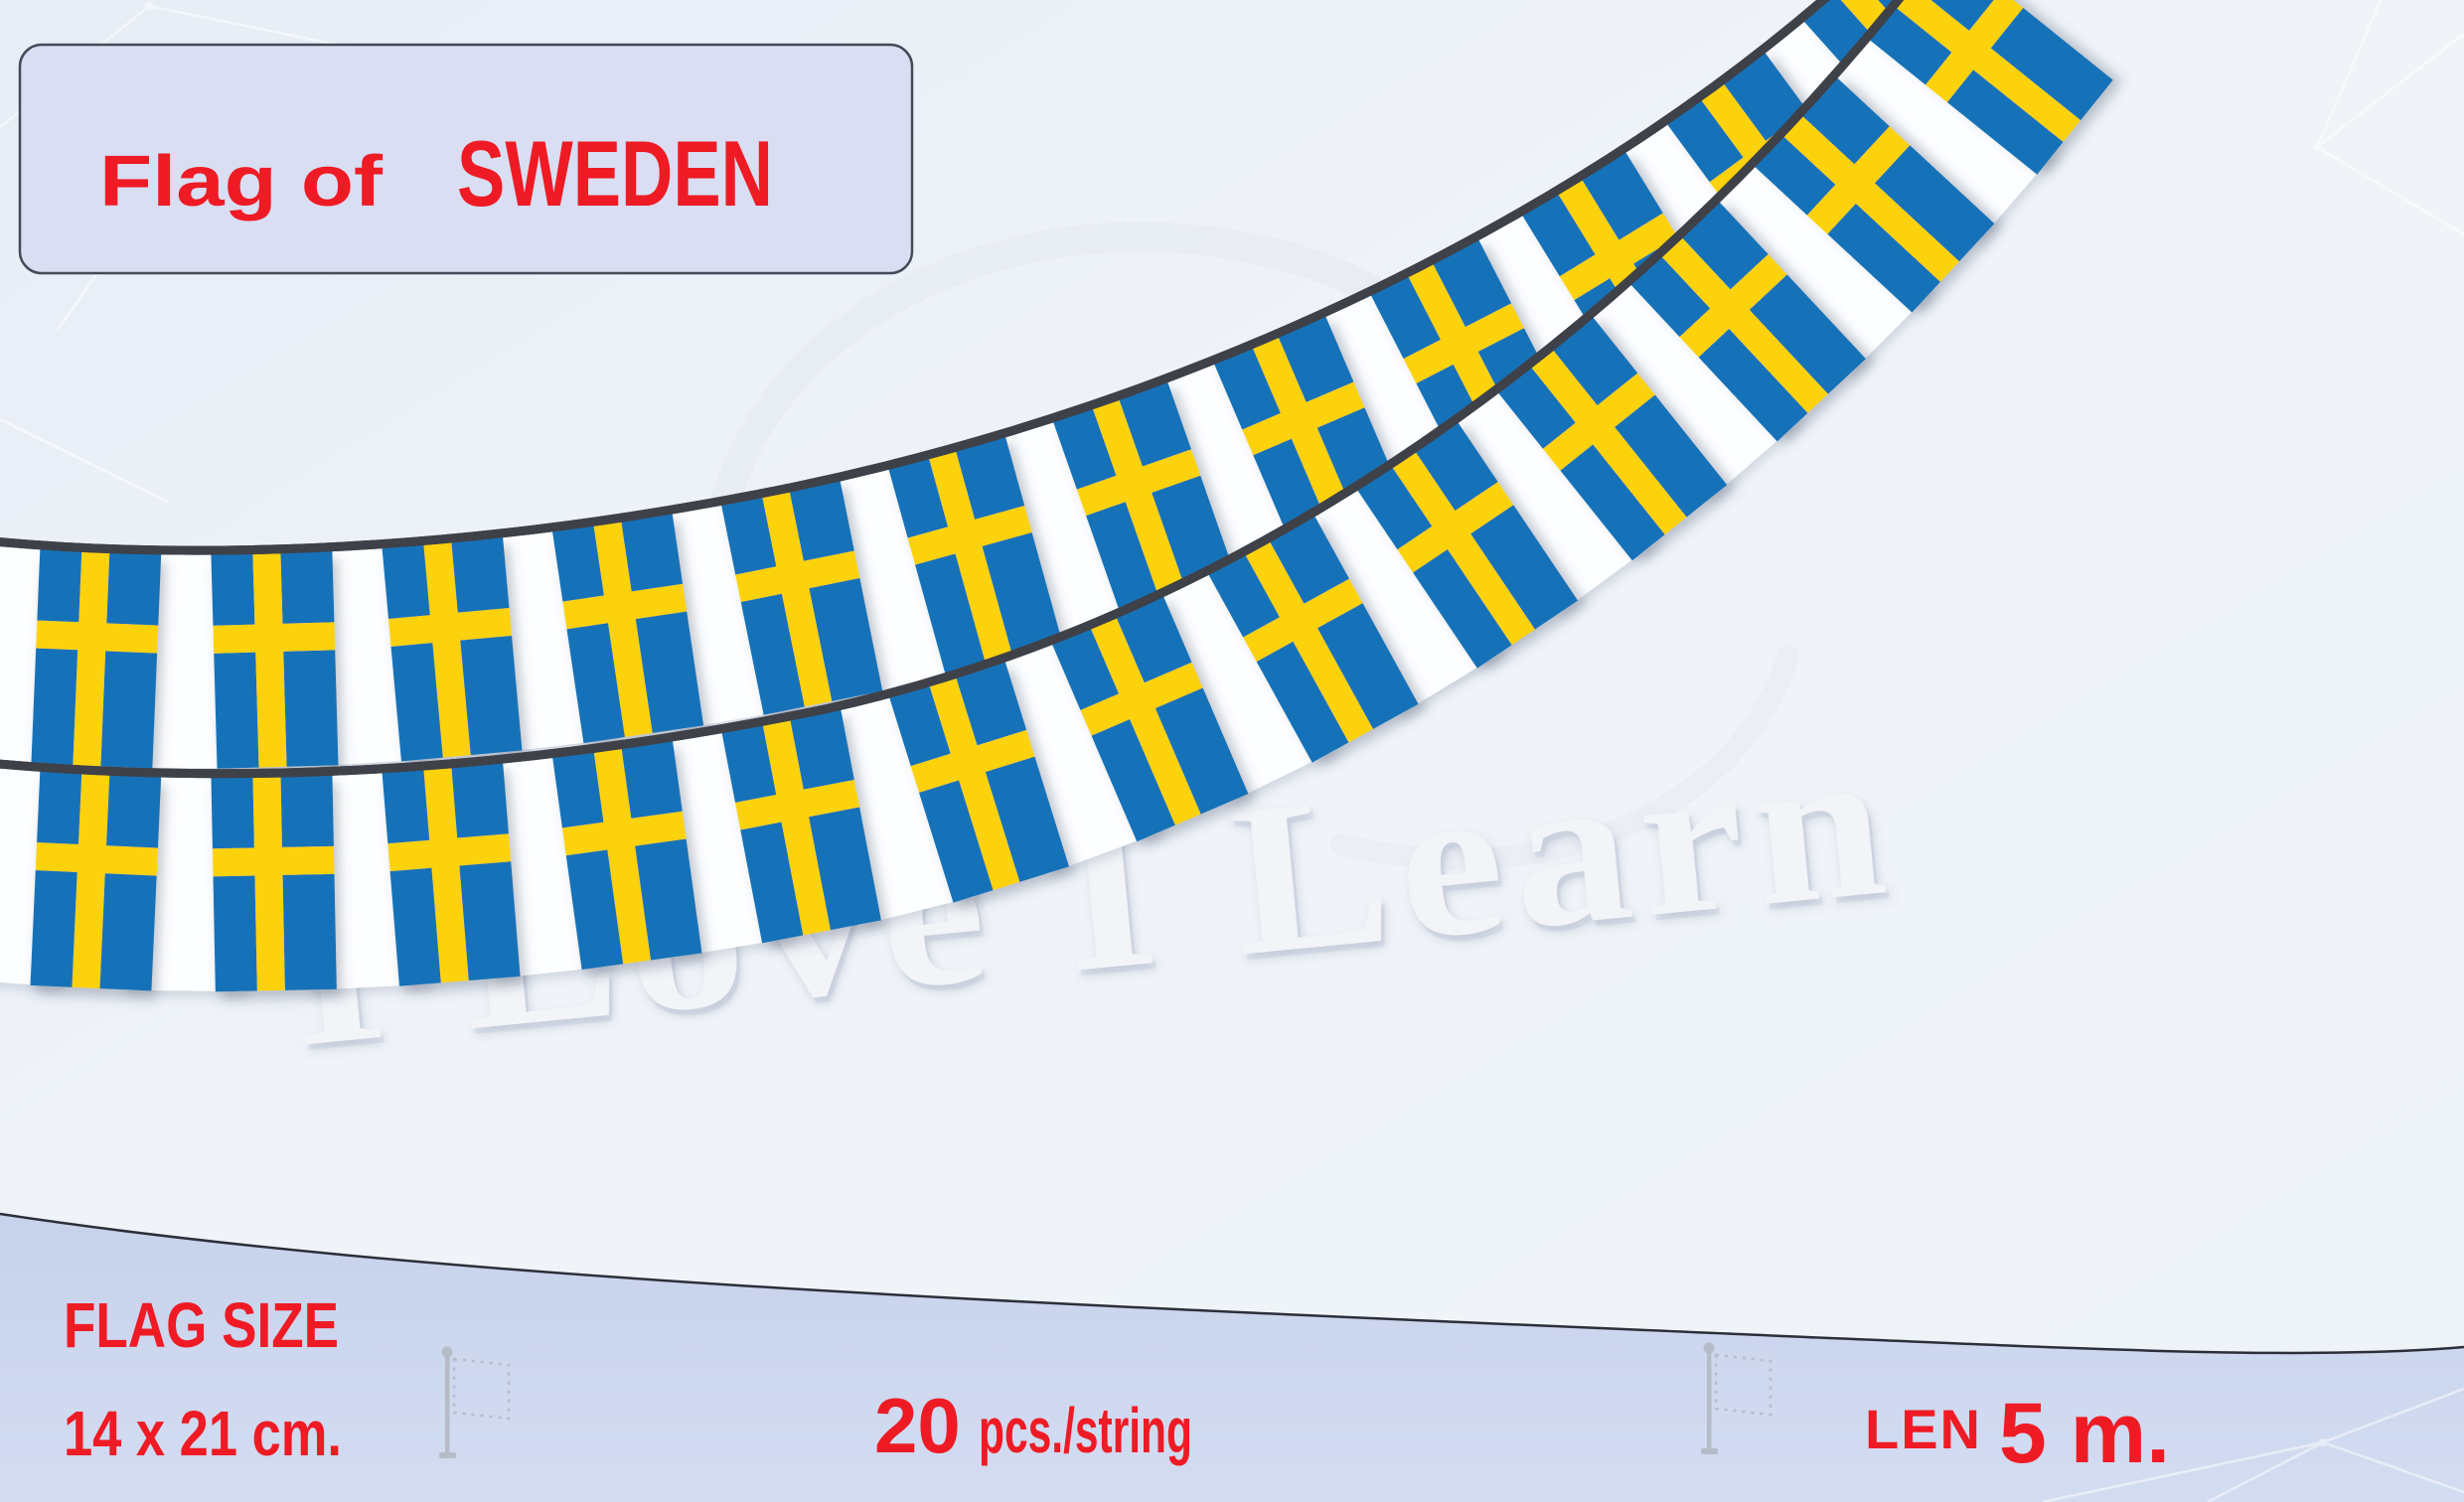  What do you see at coordinates (2084, 1433) in the screenshot?
I see `len-value: 5 m.` at bounding box center [2084, 1433].